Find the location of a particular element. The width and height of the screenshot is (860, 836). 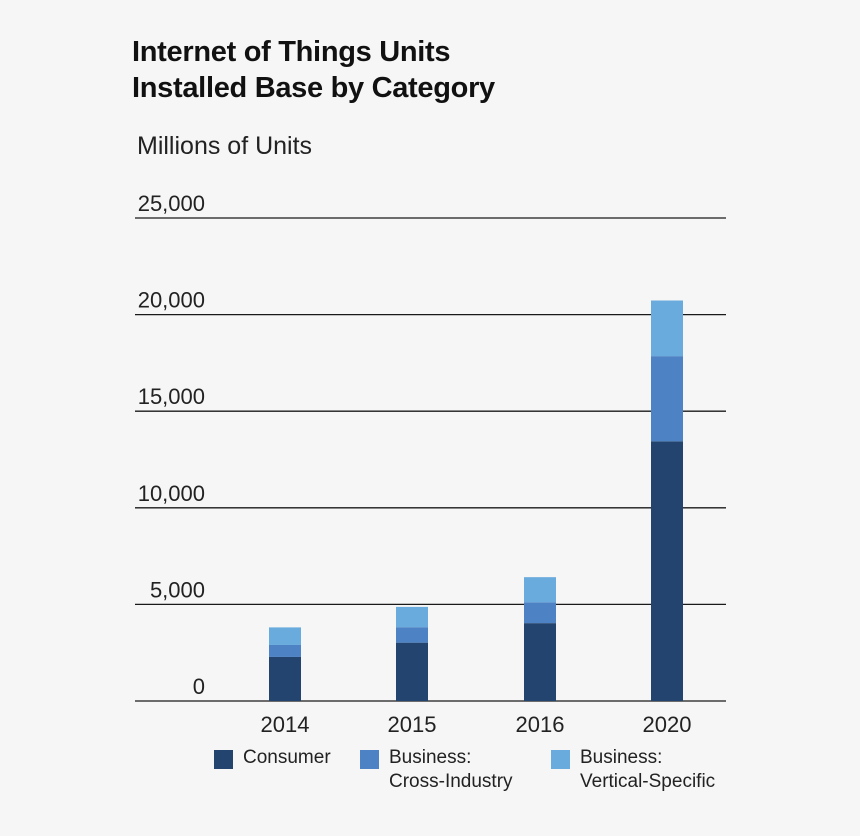

x-tick-label-2014: 2014 is located at coordinates (285, 724).